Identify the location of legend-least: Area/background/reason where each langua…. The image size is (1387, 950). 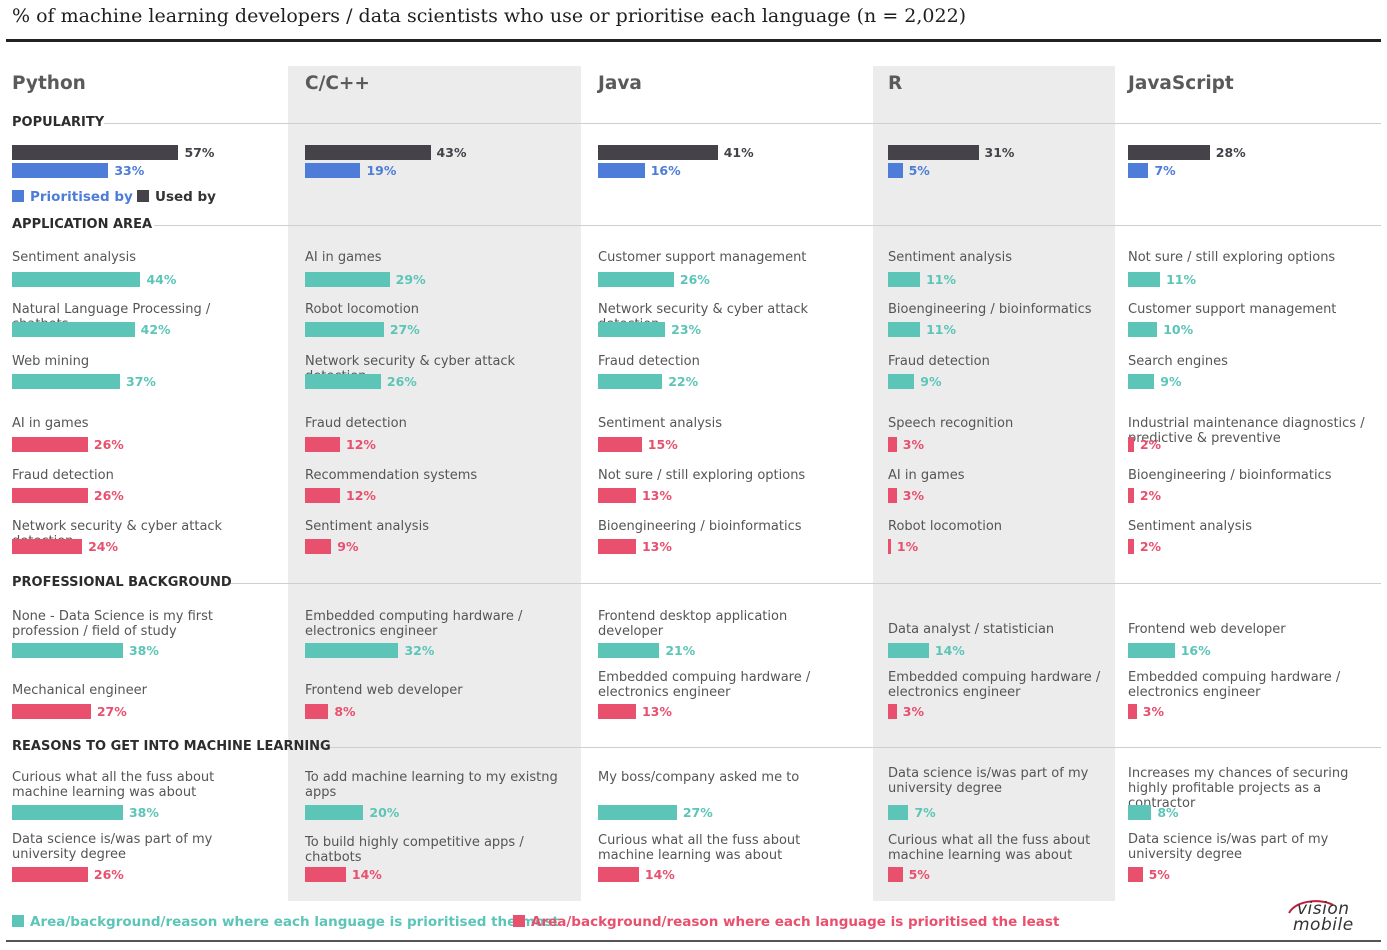
(786, 922).